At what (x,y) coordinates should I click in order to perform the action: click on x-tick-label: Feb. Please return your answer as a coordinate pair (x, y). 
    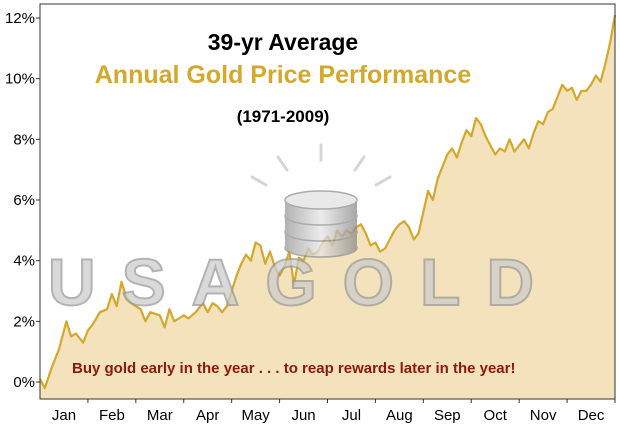
    Looking at the image, I should click on (112, 415).